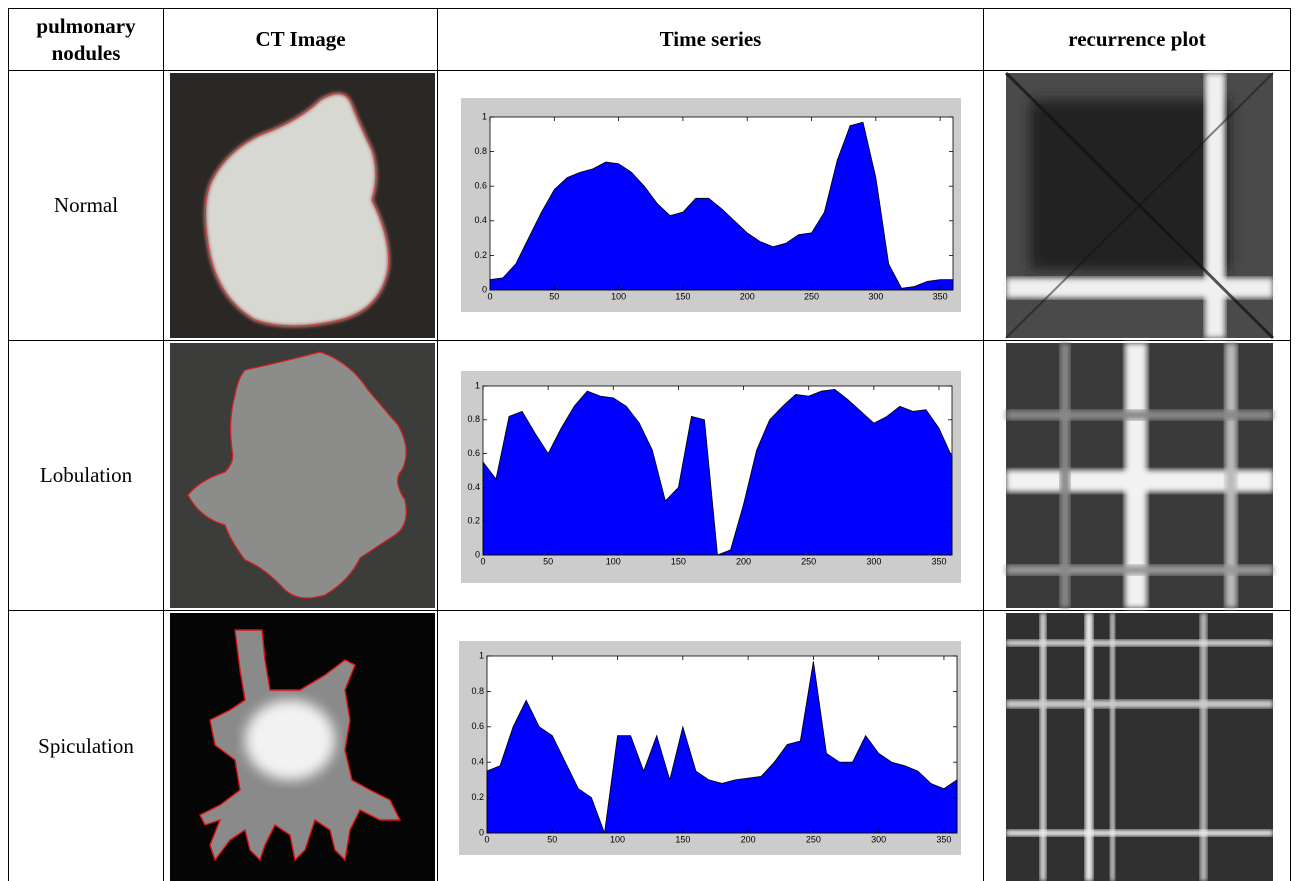 The width and height of the screenshot is (1303, 881). I want to click on recurrence-plot-spiculation, so click(1139, 747).